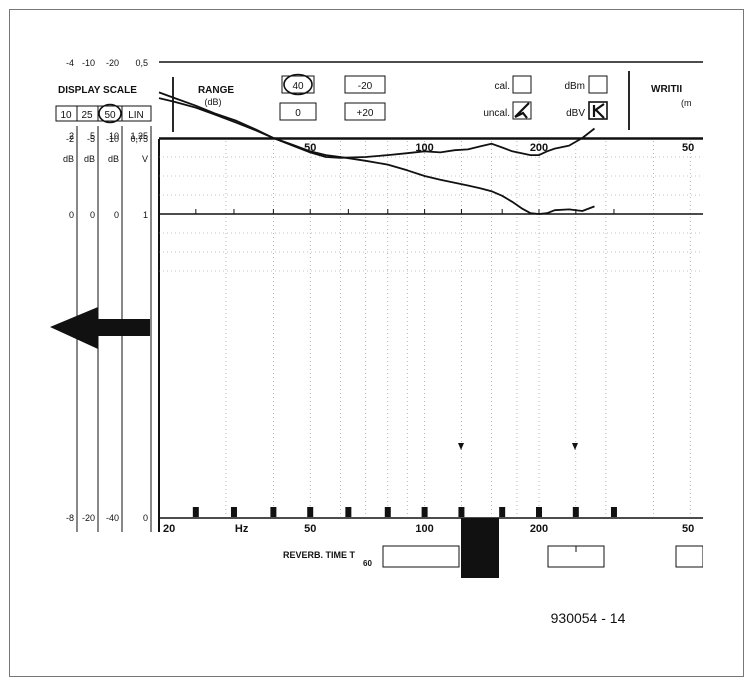 This screenshot has width=755, height=679. What do you see at coordinates (89, 159) in the screenshot?
I see `scale-col-1-unit: dB` at bounding box center [89, 159].